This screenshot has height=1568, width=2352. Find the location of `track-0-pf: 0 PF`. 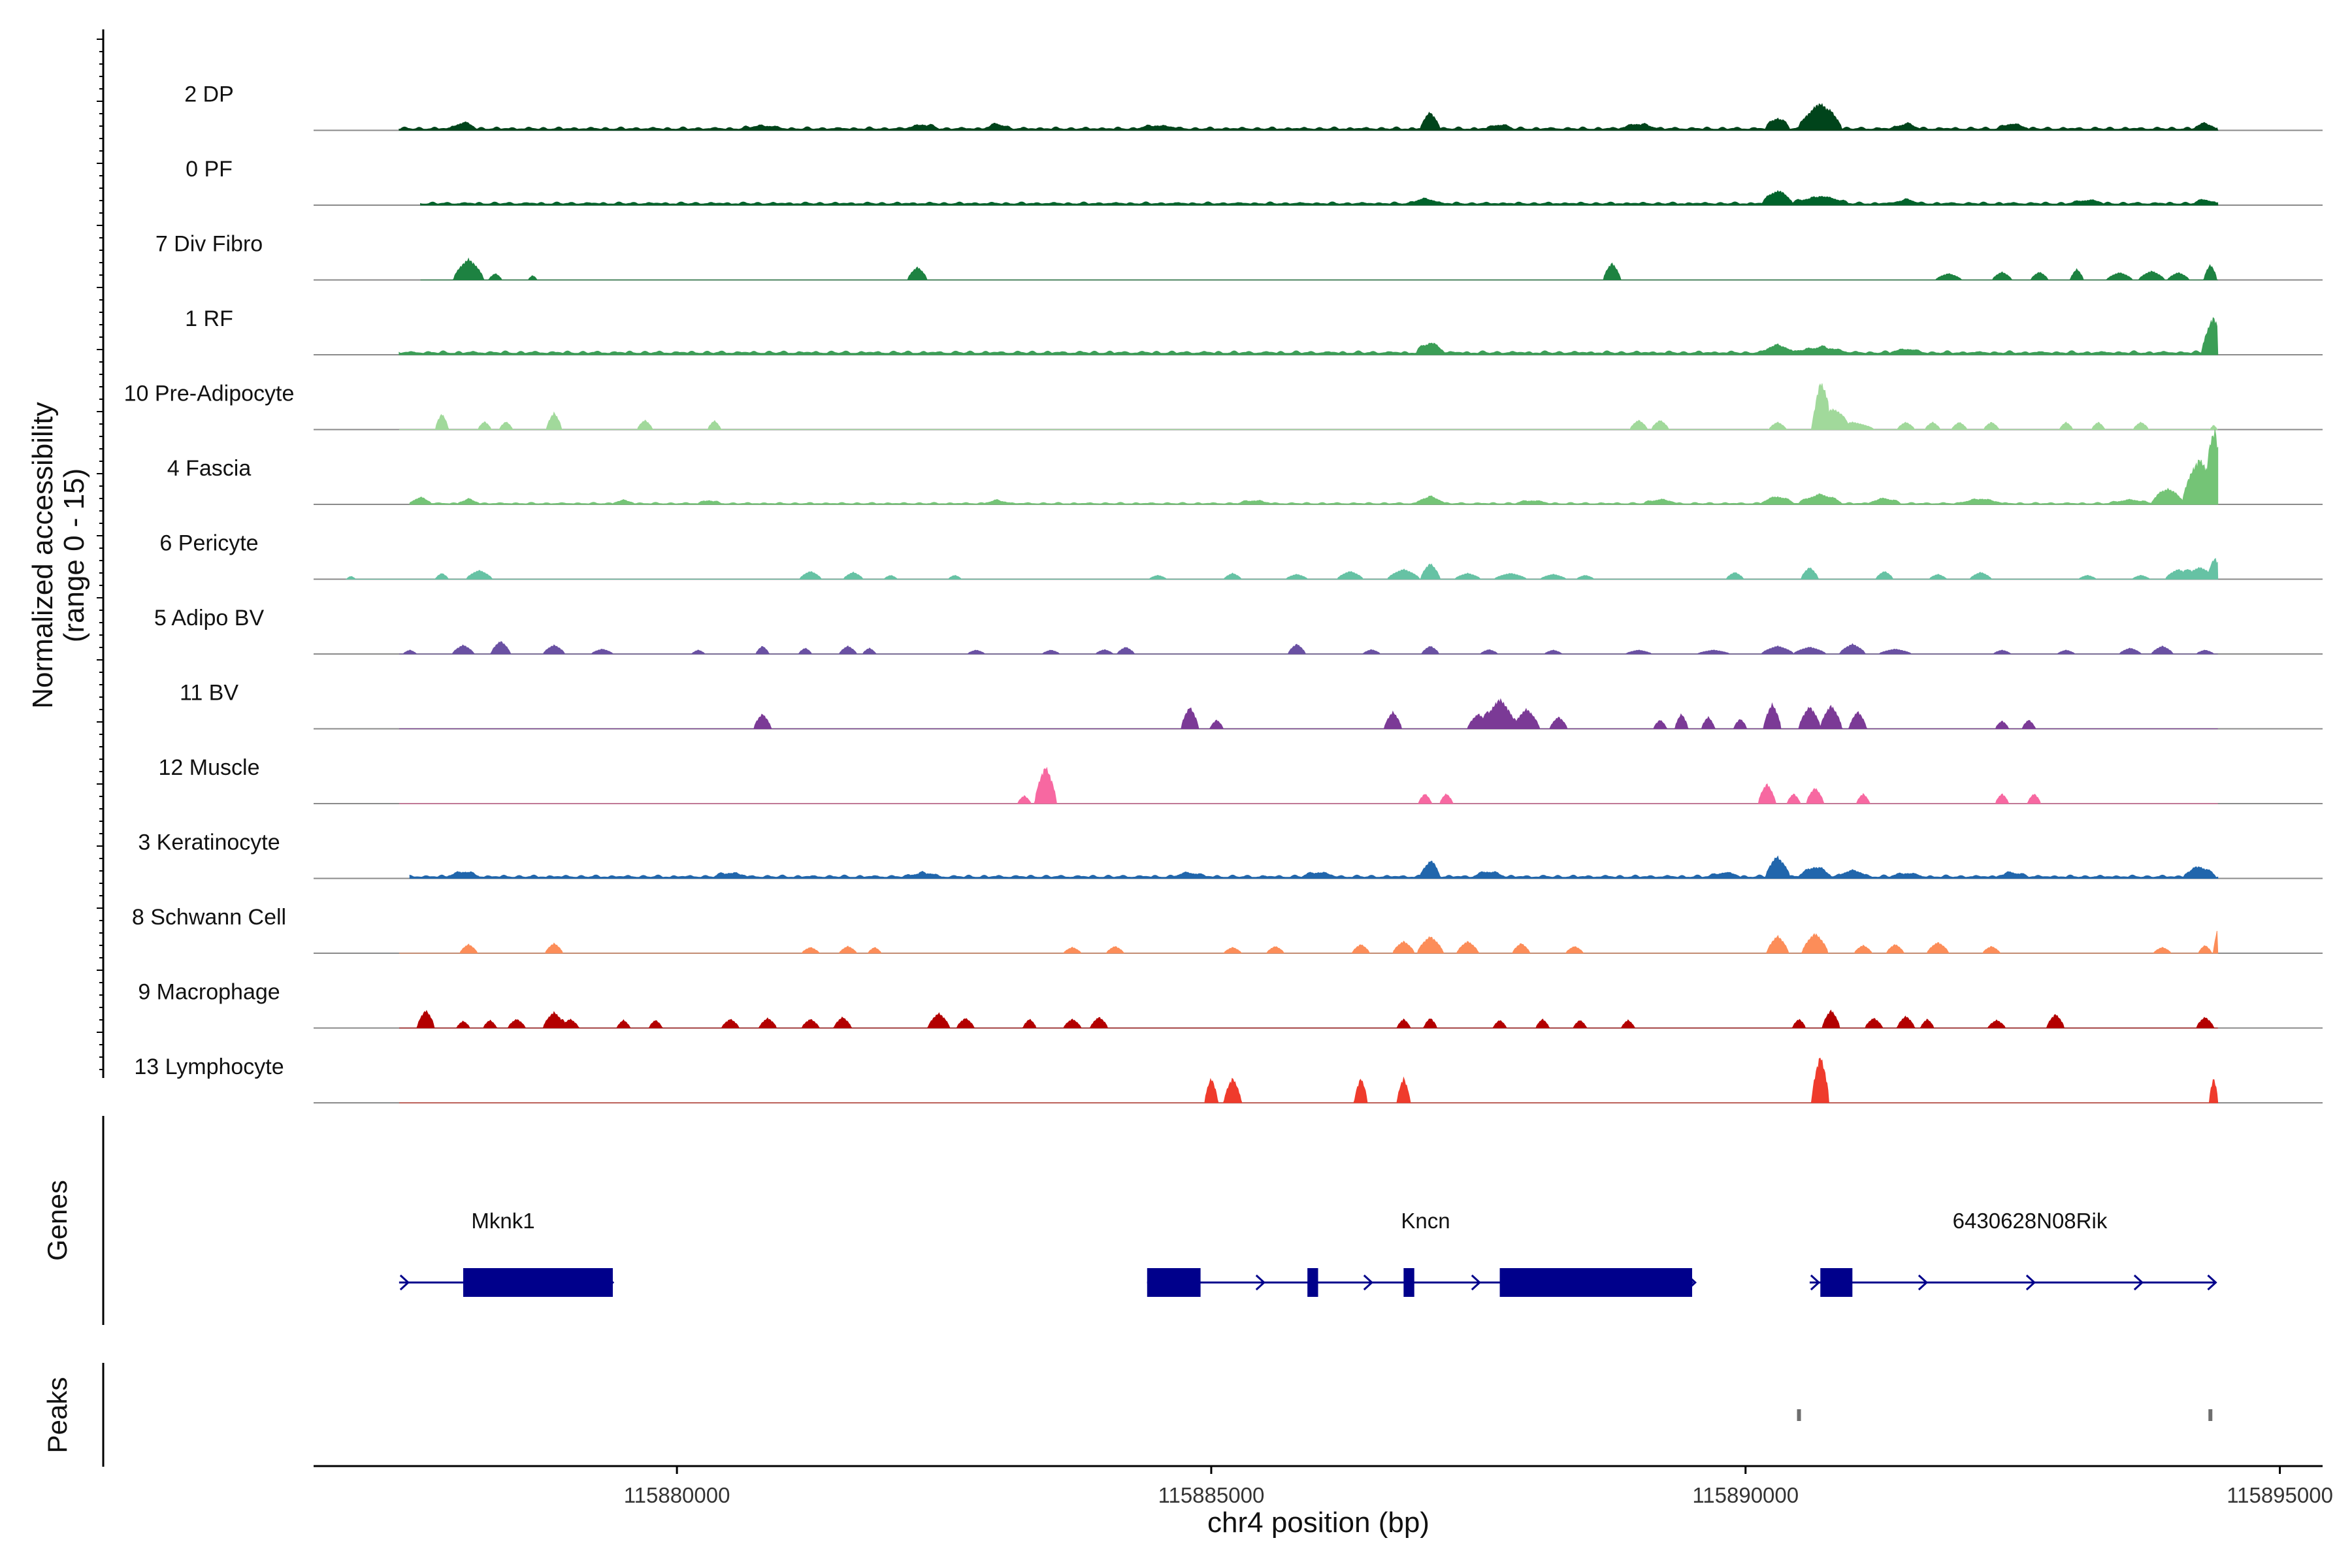

track-0-pf: 0 PF is located at coordinates (1254, 181).